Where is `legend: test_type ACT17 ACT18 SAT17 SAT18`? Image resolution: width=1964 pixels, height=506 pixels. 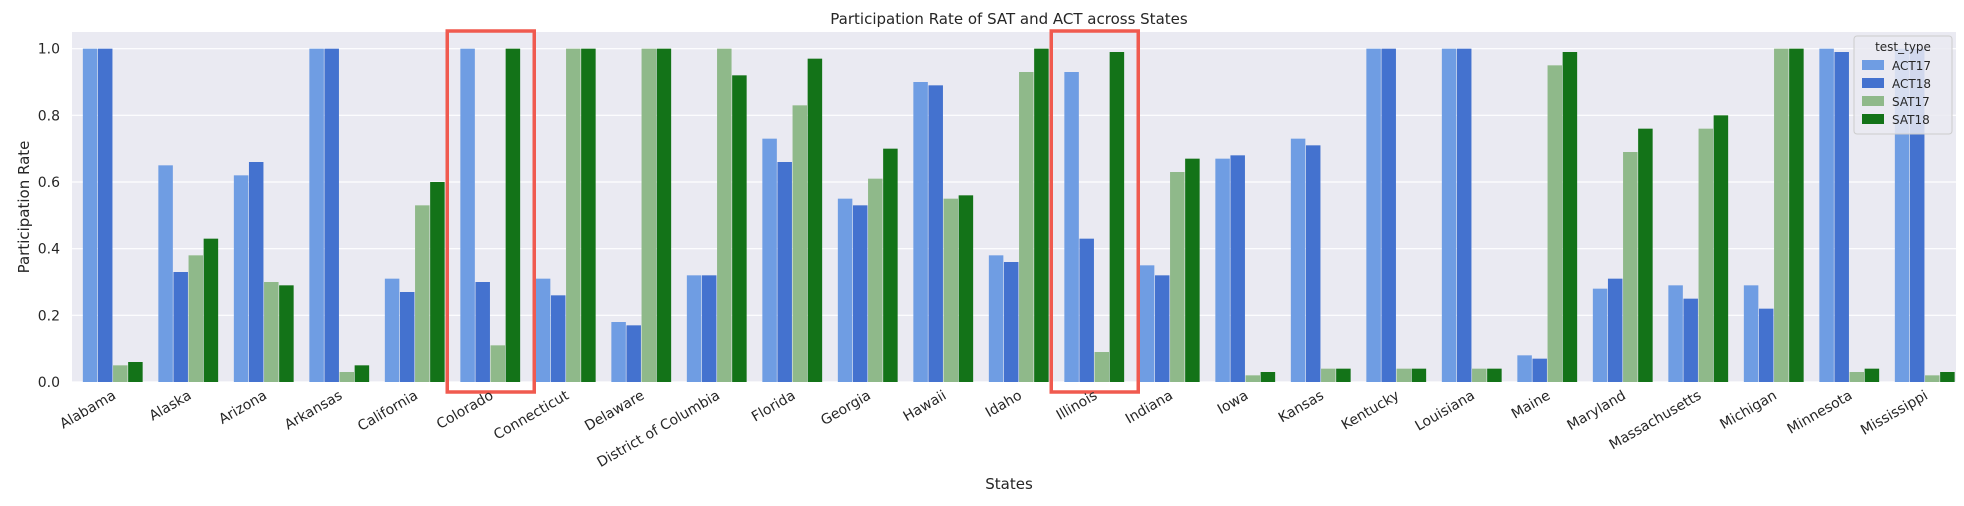
legend: test_type ACT17 ACT18 SAT17 SAT18 is located at coordinates (1903, 85).